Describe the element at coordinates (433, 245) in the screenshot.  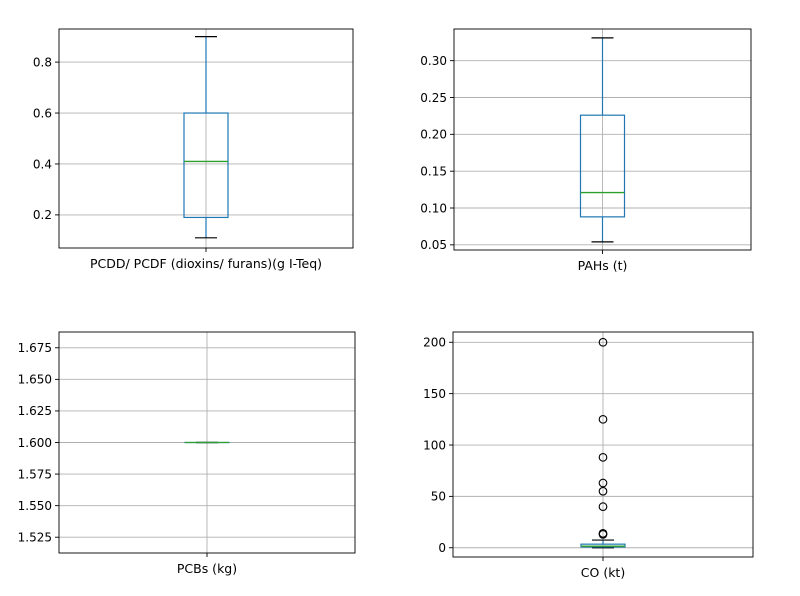
I see `y-tick-label: 0.05` at that location.